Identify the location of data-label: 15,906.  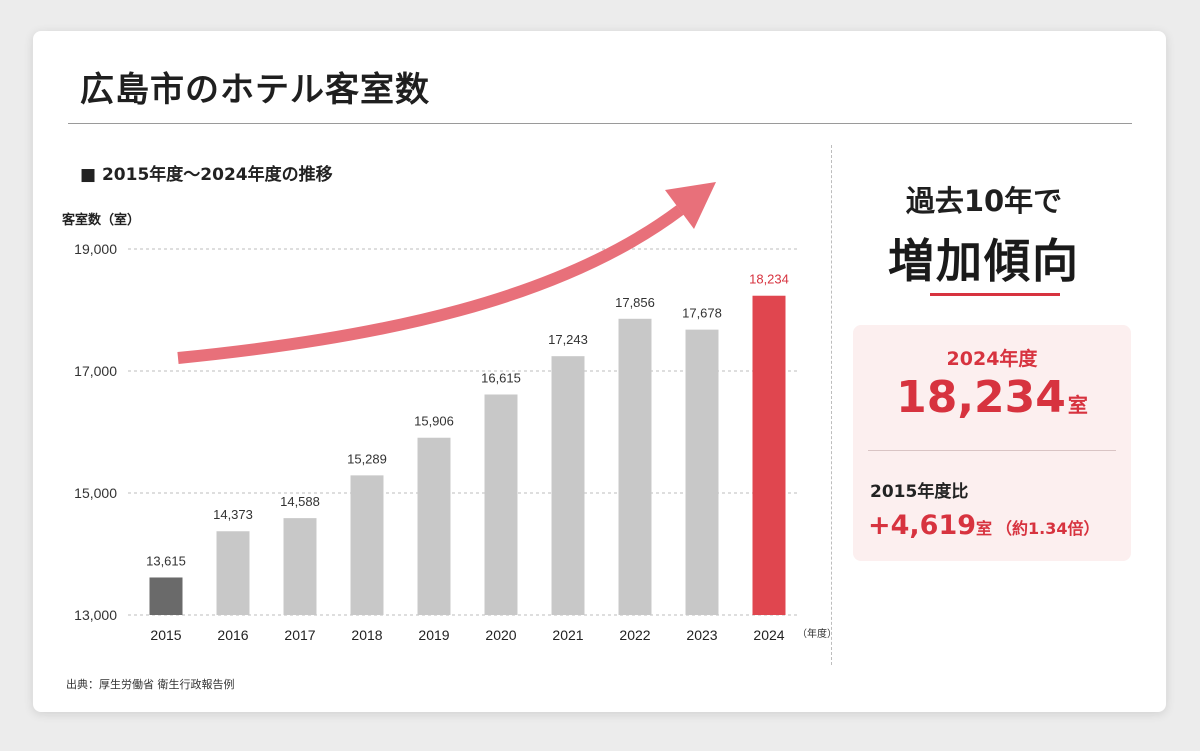
(434, 421).